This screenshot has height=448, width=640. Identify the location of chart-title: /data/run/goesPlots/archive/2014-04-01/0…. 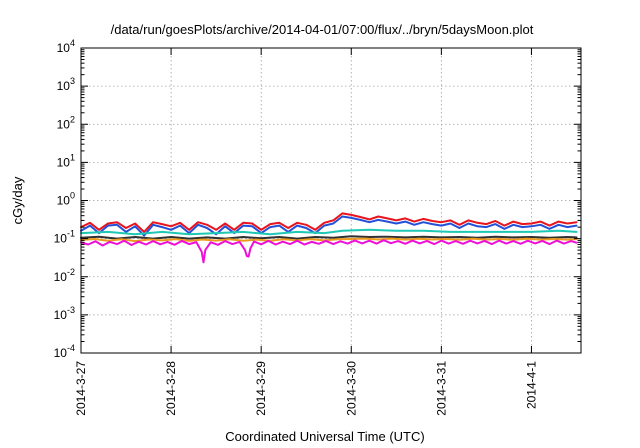
(322, 29).